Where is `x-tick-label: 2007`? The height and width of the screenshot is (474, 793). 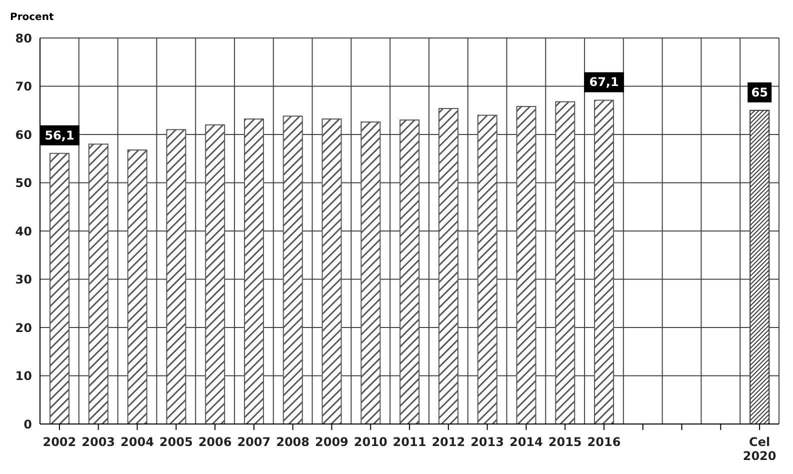
x-tick-label: 2007 is located at coordinates (254, 442).